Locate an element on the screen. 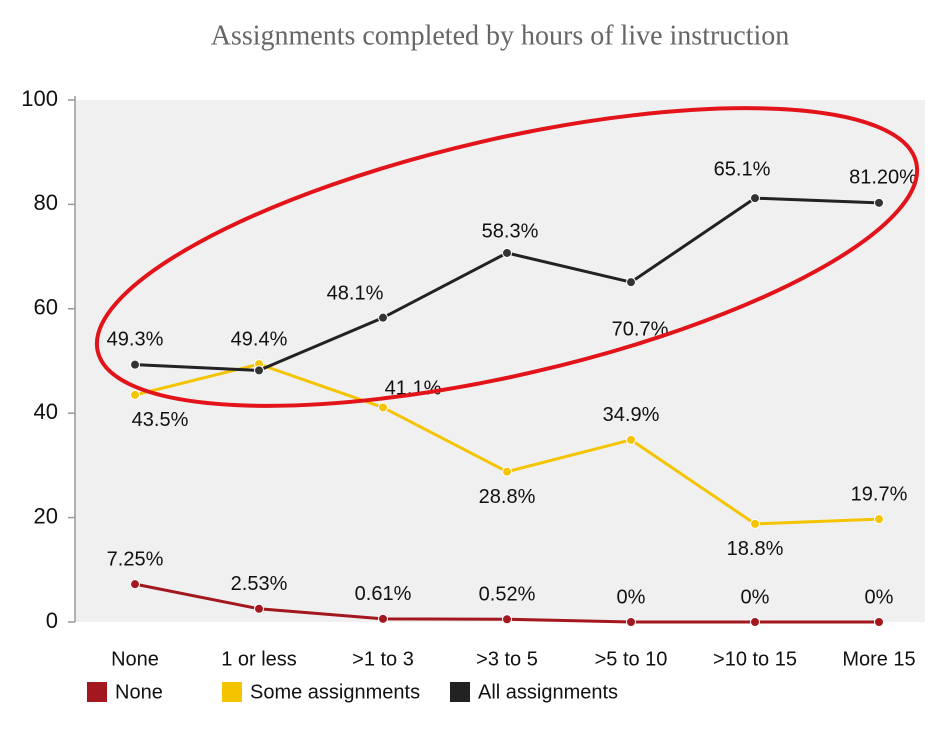 The image size is (949, 734). x-tick-label: None is located at coordinates (135, 659).